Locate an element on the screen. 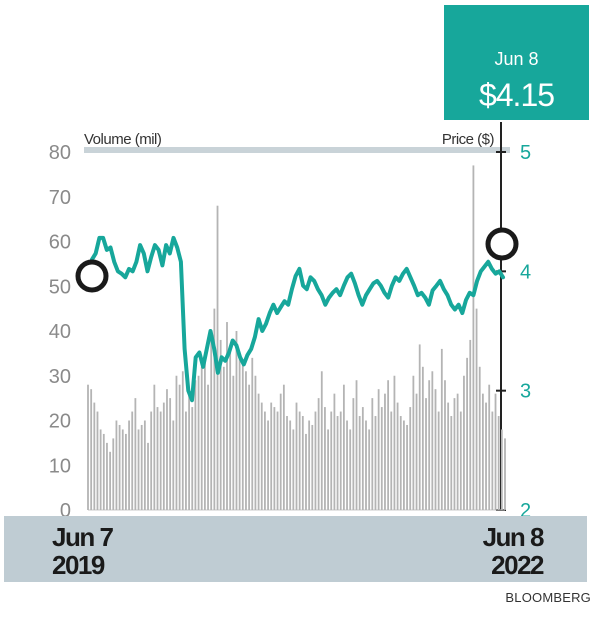 Image resolution: width=595 pixels, height=624 pixels. x-start-date: Jun 7 is located at coordinates (83, 537).